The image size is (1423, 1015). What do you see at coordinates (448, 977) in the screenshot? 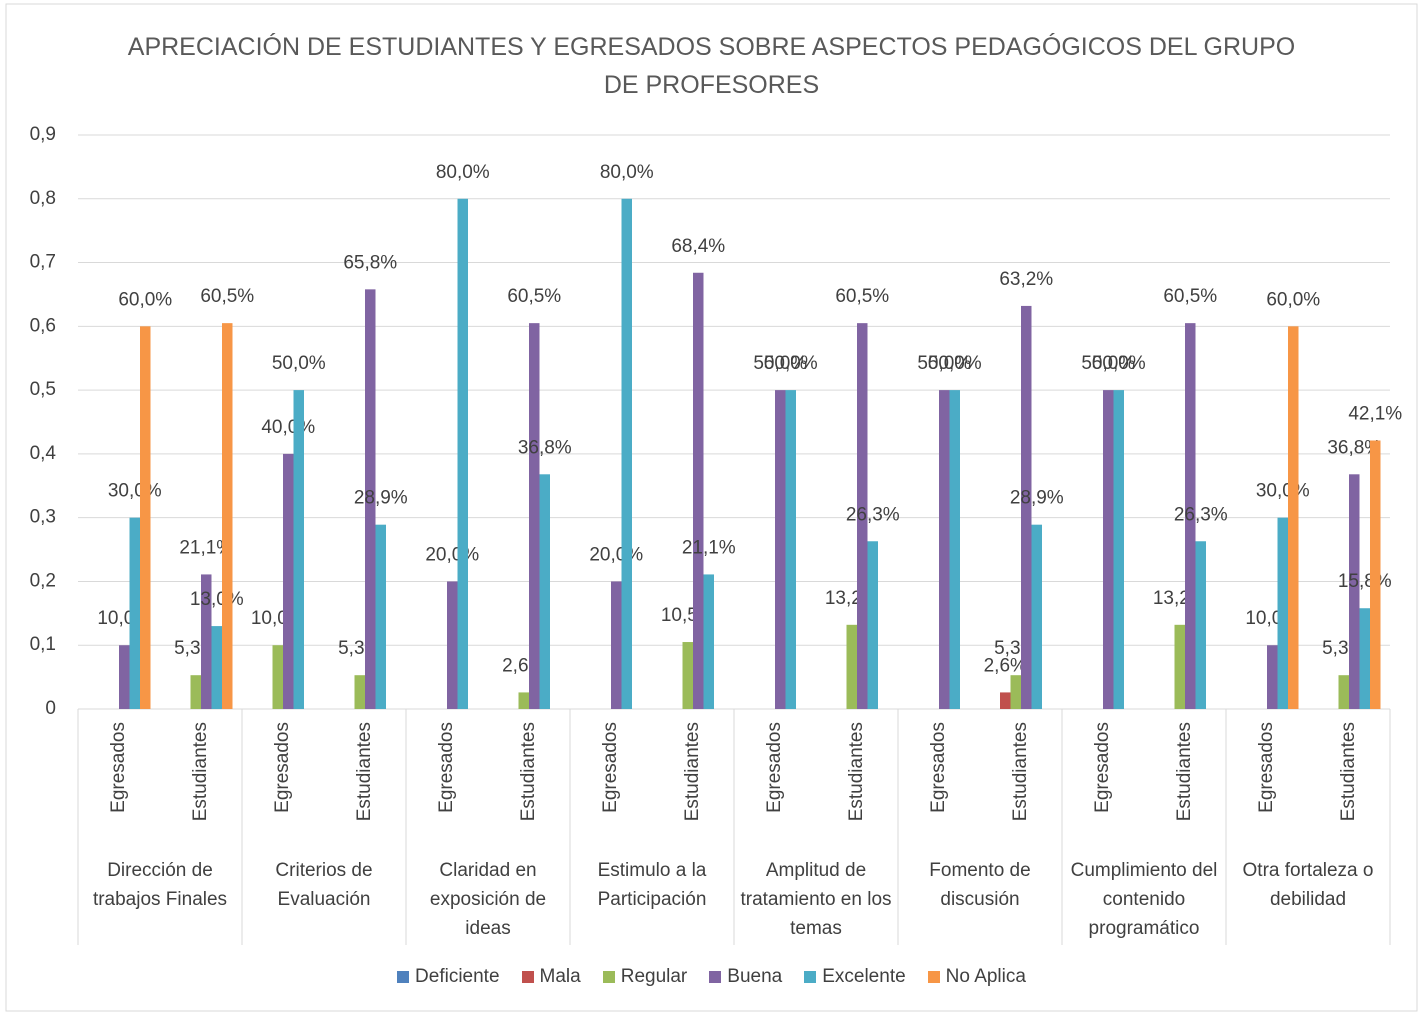
I see `legend-item: Deficiente` at bounding box center [448, 977].